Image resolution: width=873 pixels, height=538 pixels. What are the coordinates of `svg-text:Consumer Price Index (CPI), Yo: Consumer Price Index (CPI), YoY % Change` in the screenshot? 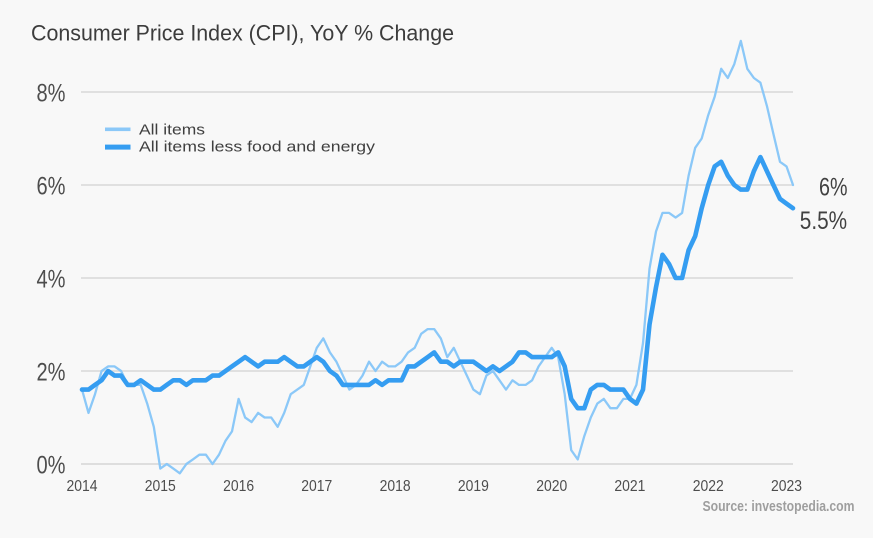 It's located at (242, 32).